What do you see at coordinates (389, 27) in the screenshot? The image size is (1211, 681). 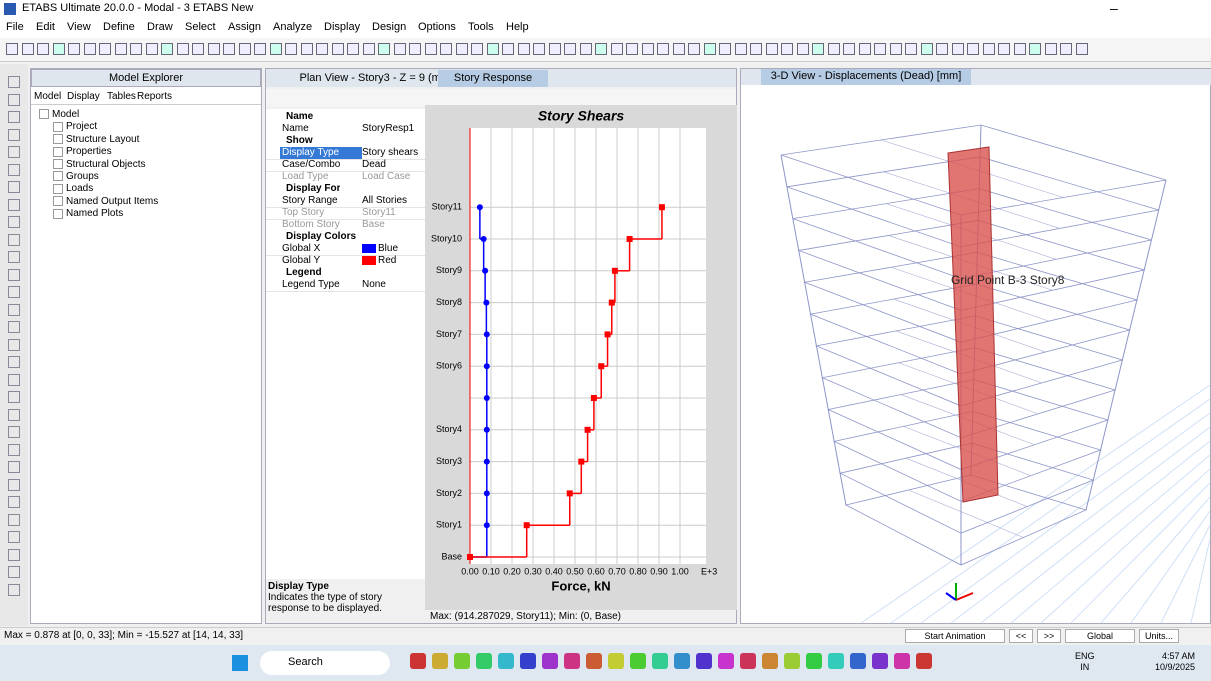 I see `menu-item: Design` at bounding box center [389, 27].